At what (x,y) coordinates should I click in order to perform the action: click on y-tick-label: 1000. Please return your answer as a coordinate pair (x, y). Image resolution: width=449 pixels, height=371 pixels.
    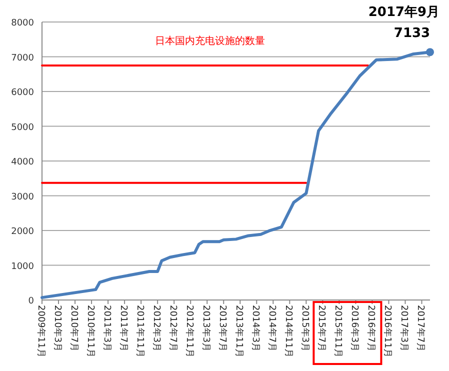
    Looking at the image, I should click on (22, 267).